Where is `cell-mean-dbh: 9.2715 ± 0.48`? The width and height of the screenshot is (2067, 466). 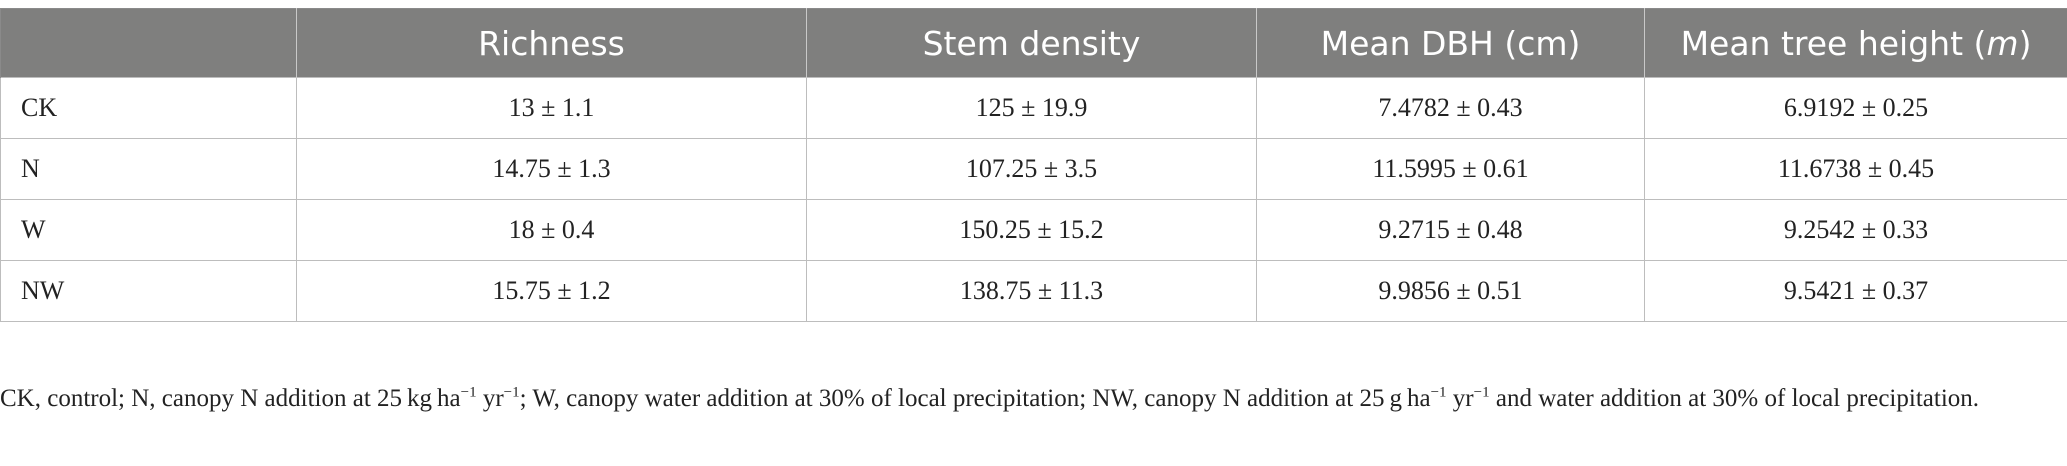 cell-mean-dbh: 9.2715 ± 0.48 is located at coordinates (1450, 230).